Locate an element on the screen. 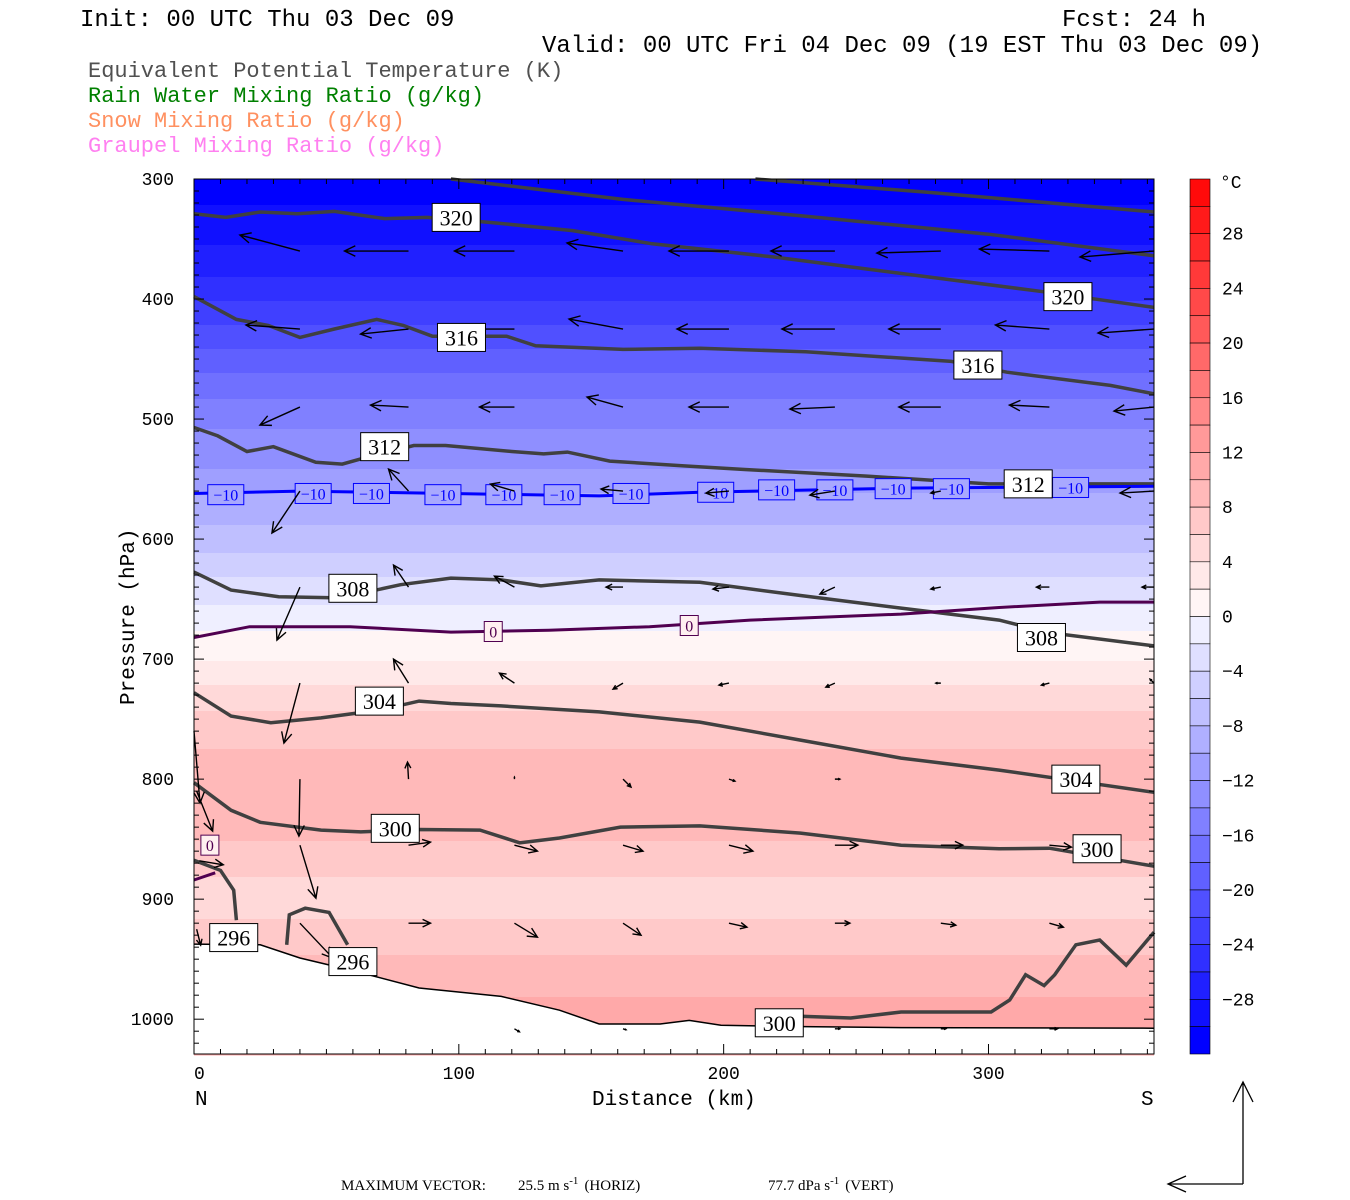 The image size is (1350, 1200). isotherm-label: 0 is located at coordinates (689, 627).